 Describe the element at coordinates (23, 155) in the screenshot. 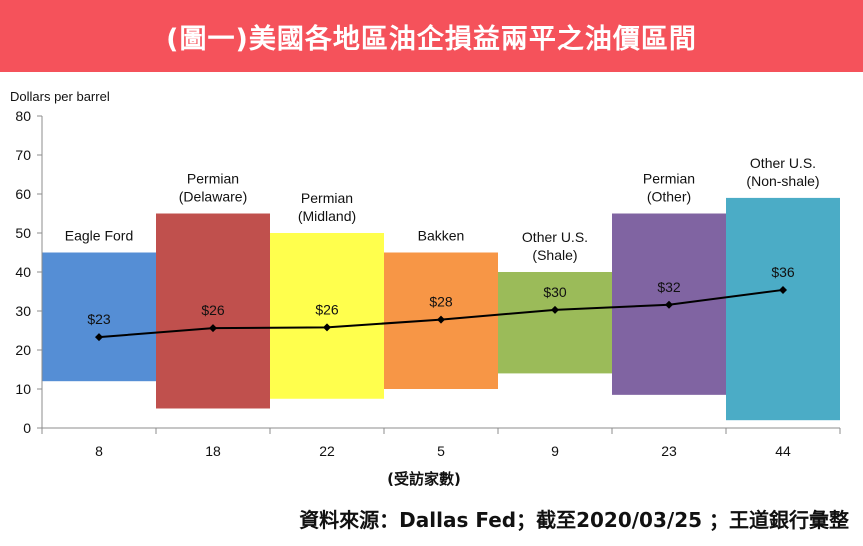

I see `y-tick-label: 70` at that location.